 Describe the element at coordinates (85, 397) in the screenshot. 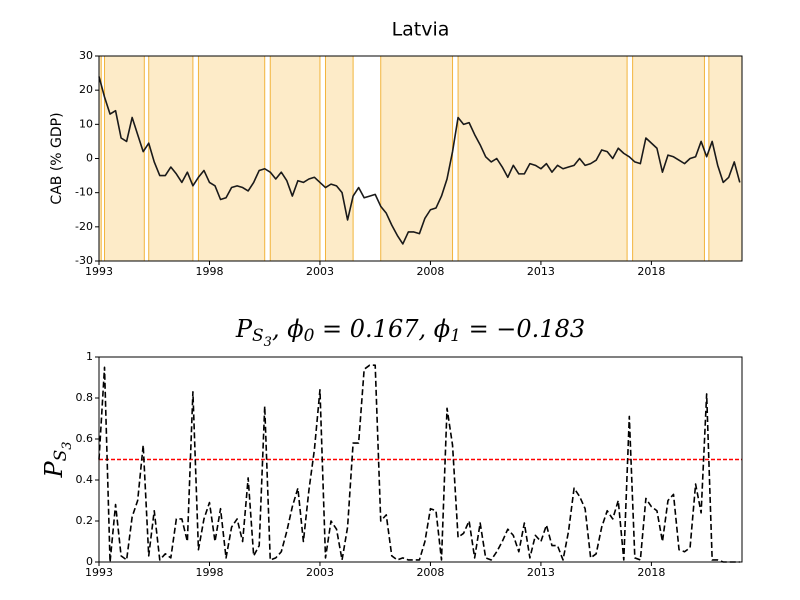

I see `y-tick-label: 0.8` at that location.